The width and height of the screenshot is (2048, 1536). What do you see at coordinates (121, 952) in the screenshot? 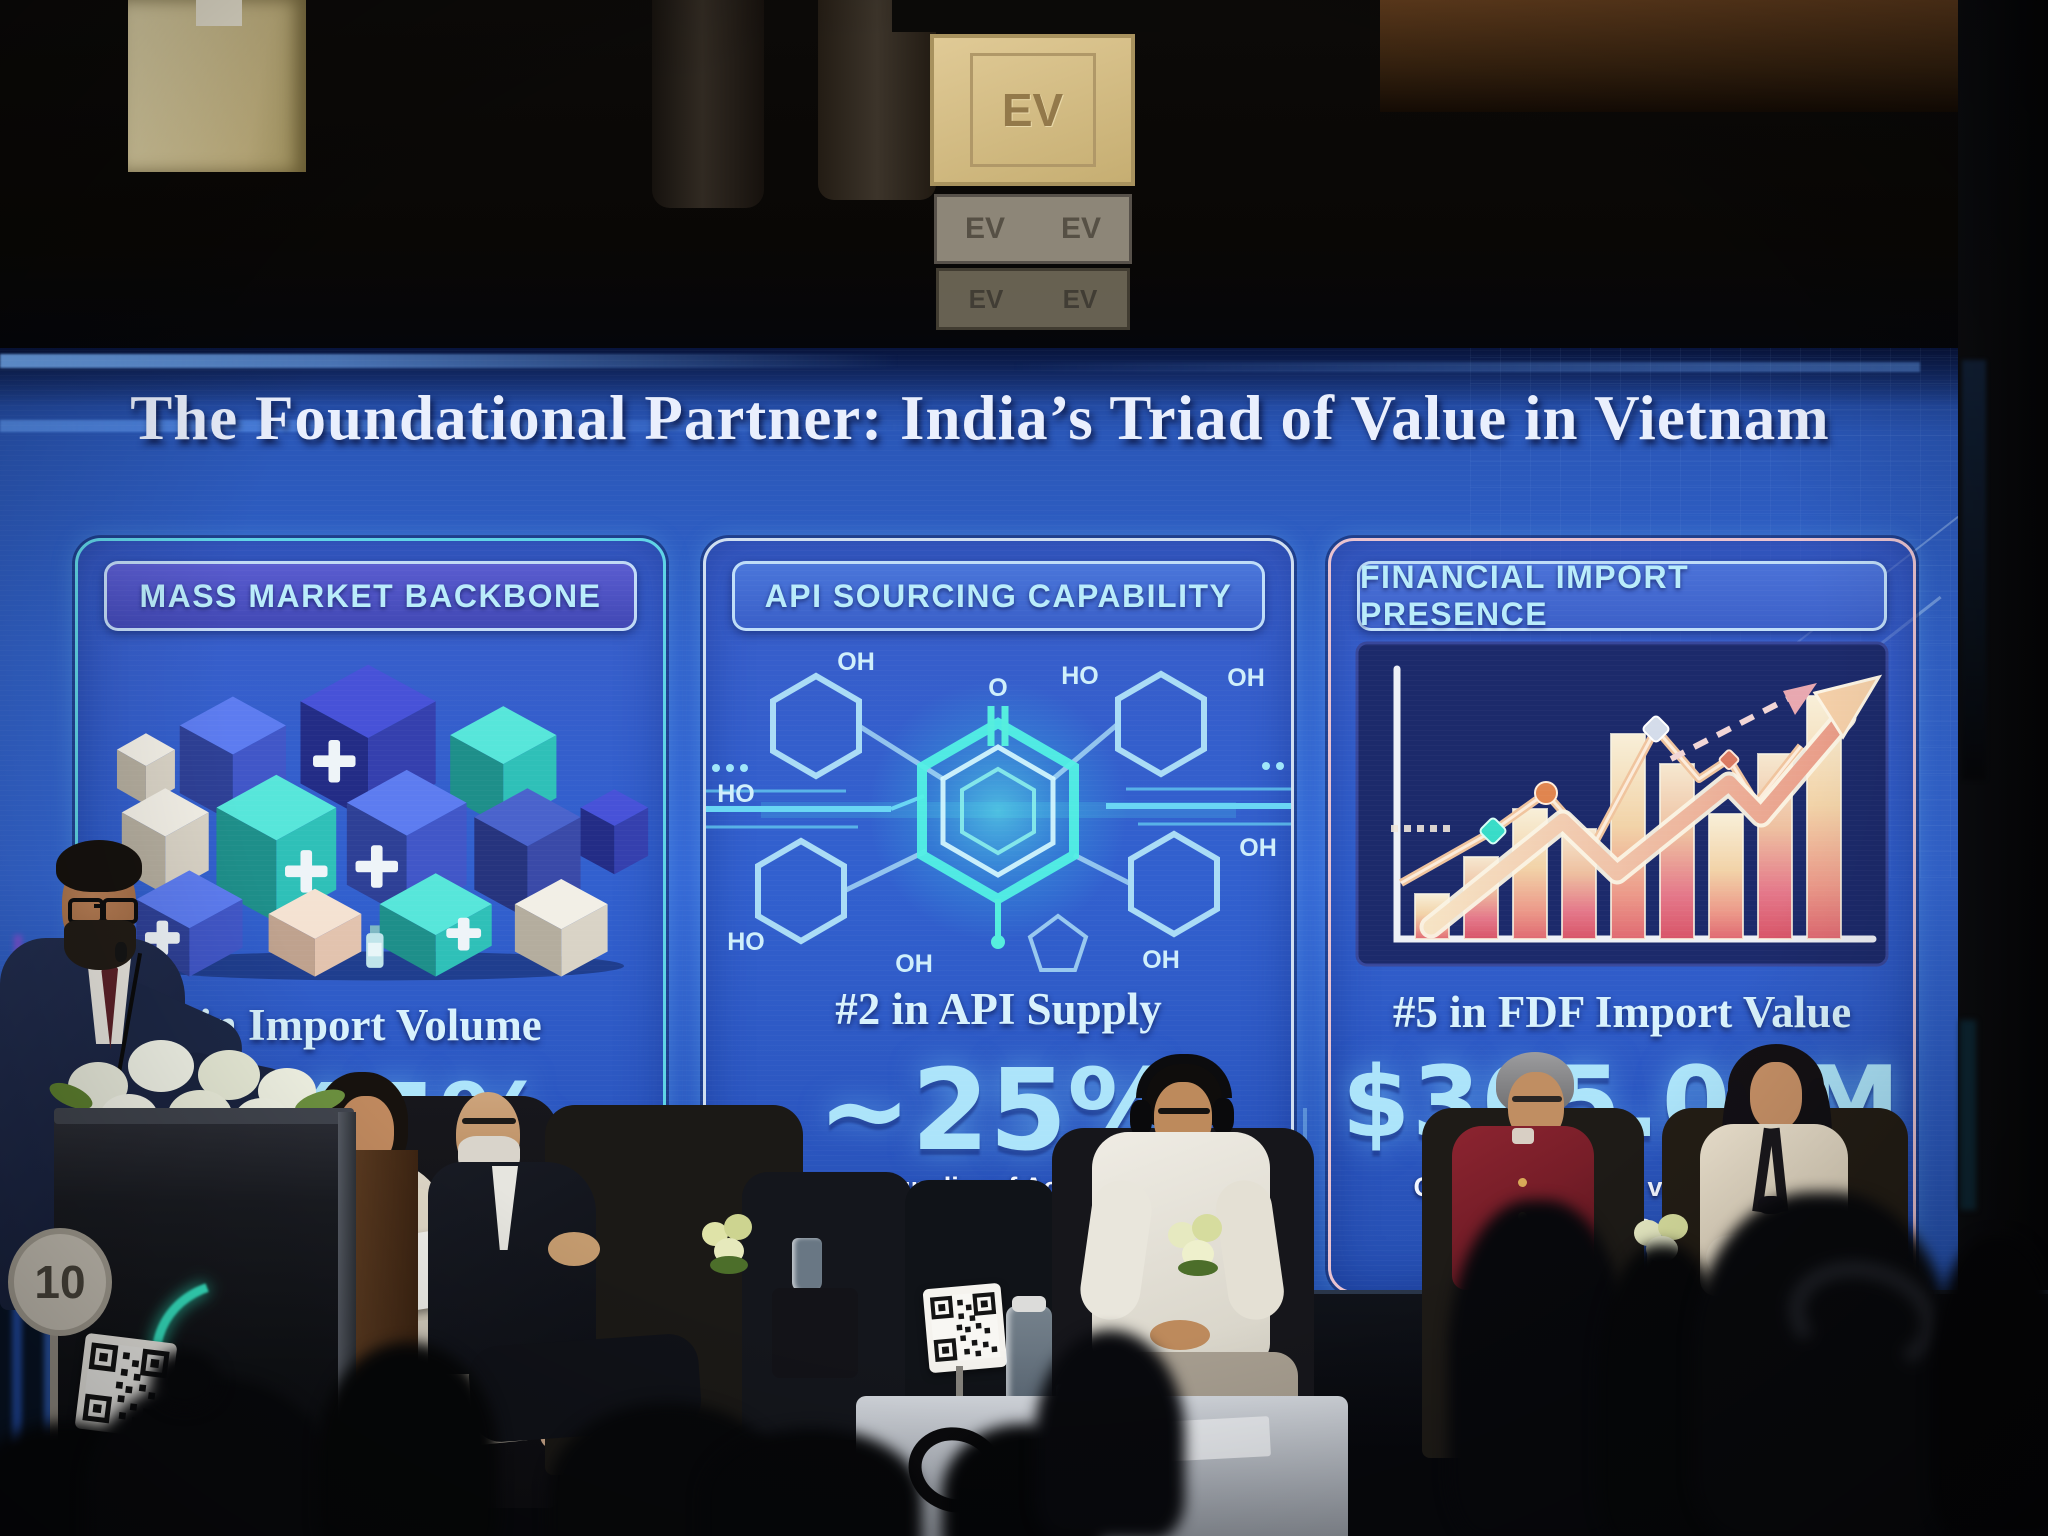
I see `mic-capsule` at bounding box center [121, 952].